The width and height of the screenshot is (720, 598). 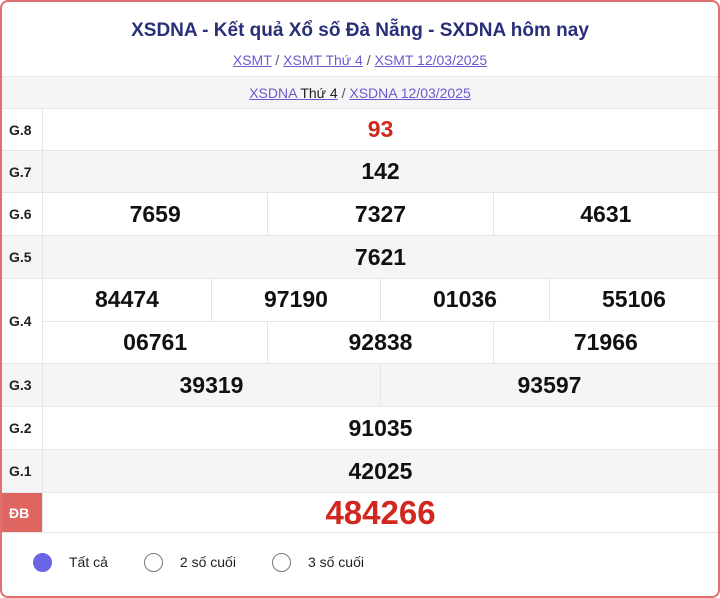 What do you see at coordinates (252, 60) in the screenshot?
I see `link-xsmt: XSMT` at bounding box center [252, 60].